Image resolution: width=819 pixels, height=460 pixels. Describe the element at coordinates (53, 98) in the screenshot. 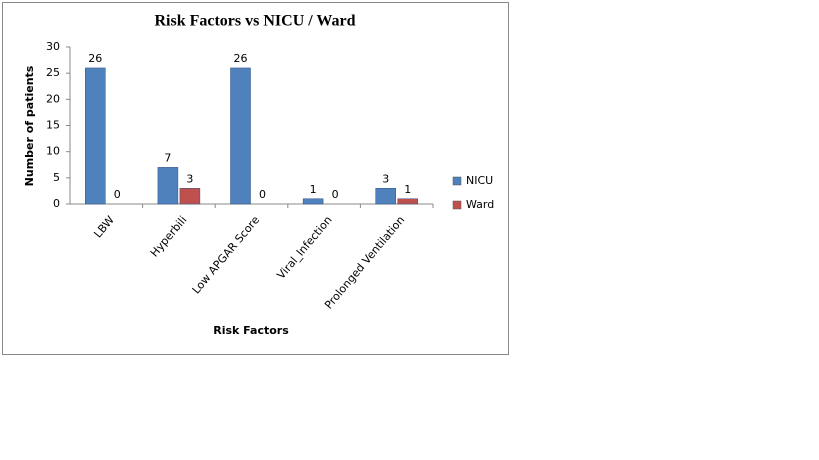

I see `y-tick-label: 20` at that location.